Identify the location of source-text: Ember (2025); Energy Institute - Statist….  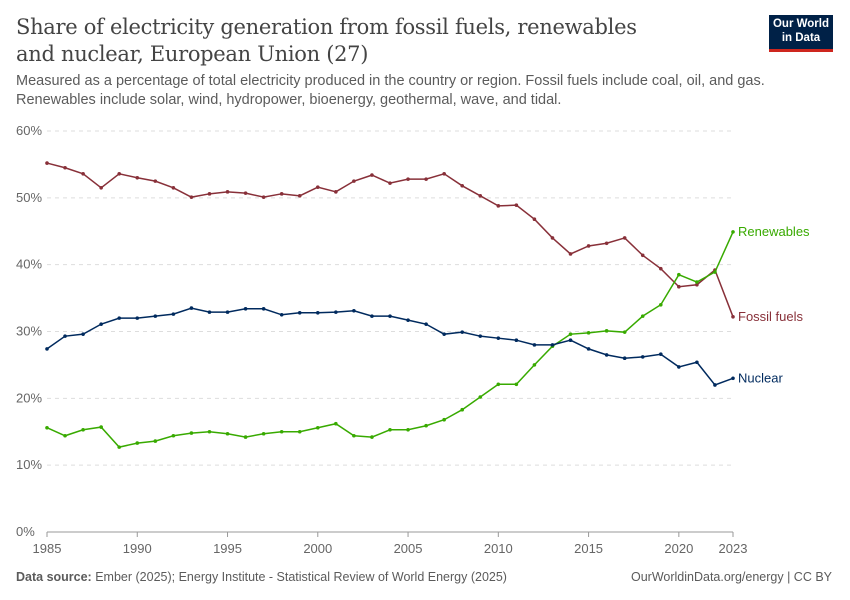
(301, 577).